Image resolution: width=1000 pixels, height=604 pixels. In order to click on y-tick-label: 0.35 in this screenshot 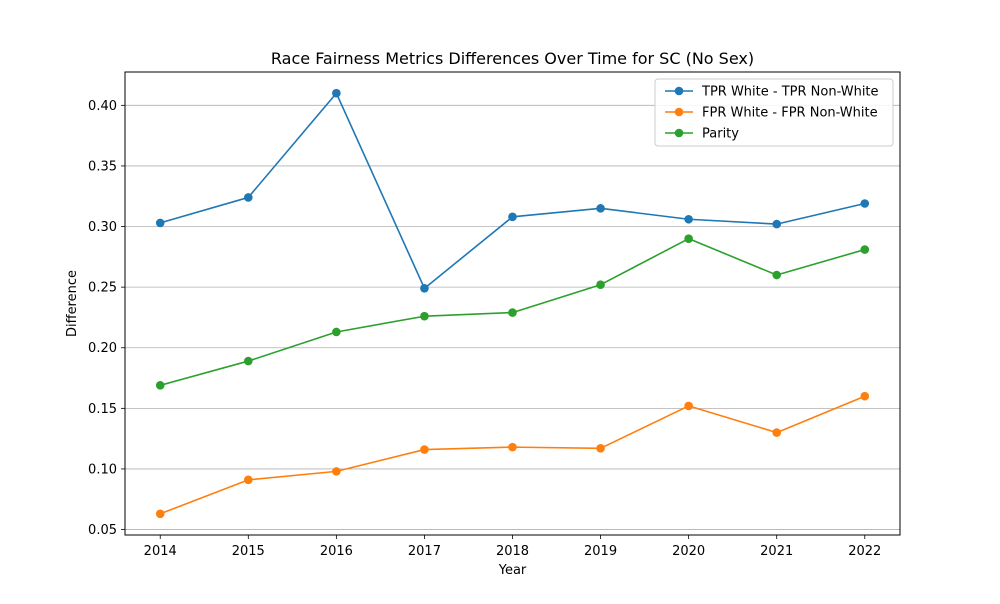, I will do `click(102, 166)`.